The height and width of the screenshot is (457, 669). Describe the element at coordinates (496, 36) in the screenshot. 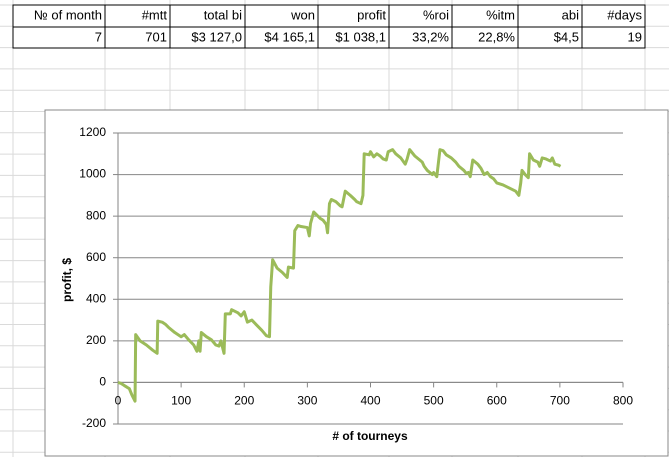

I see `table-cell: 22,8%` at that location.